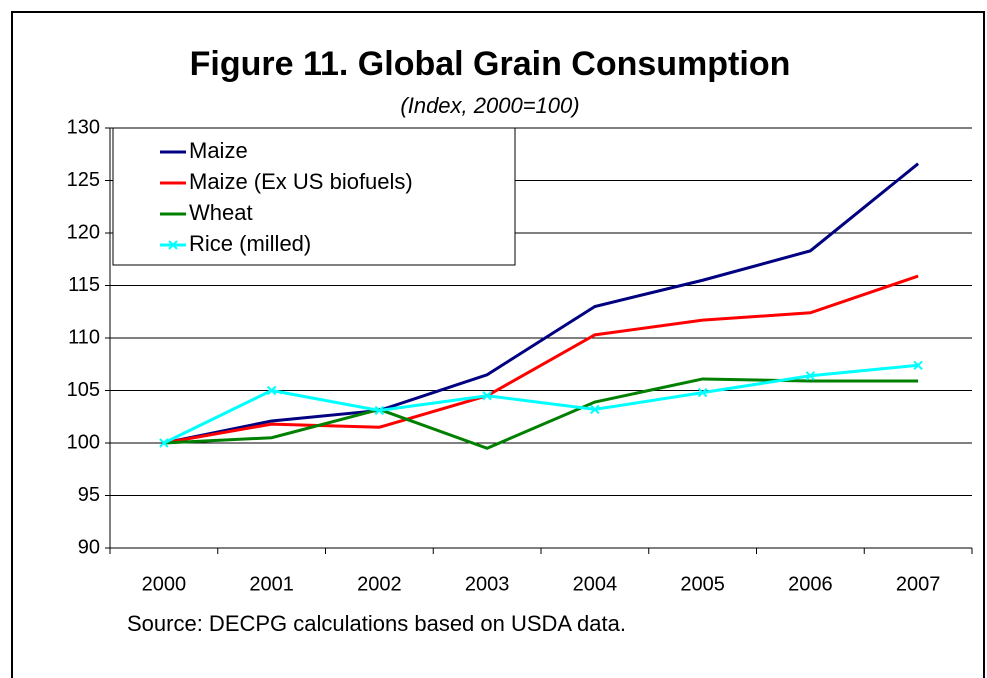 The image size is (987, 678). Describe the element at coordinates (487, 584) in the screenshot. I see `x-tick-label: 2003` at that location.